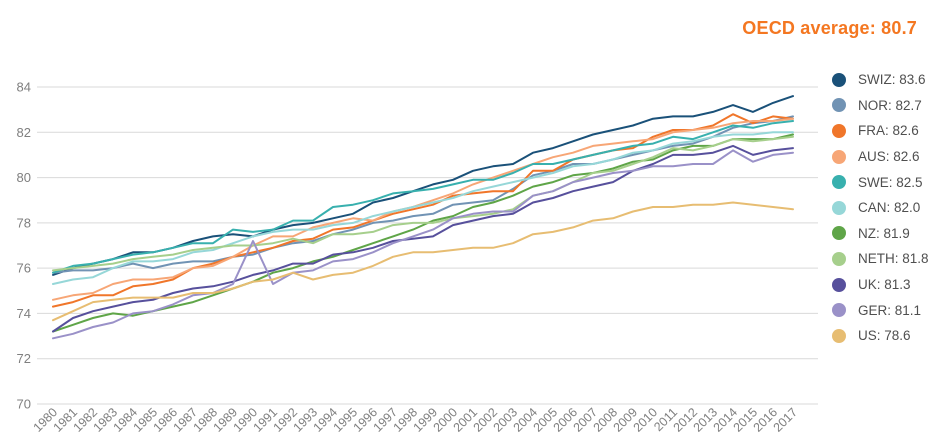 The image size is (930, 445). Describe the element at coordinates (839, 310) in the screenshot. I see `legend-dot-ger` at that location.